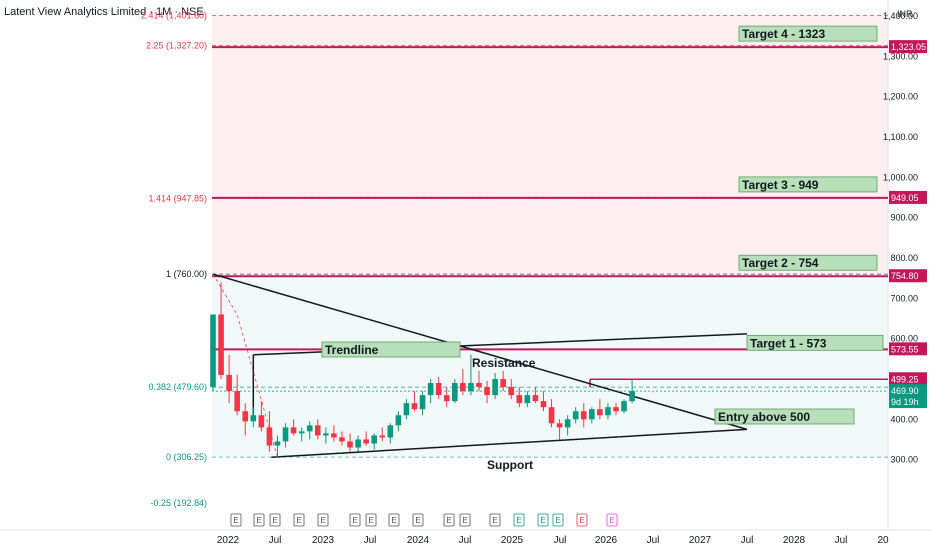 The height and width of the screenshot is (550, 932). What do you see at coordinates (905, 276) in the screenshot?
I see `target-price-tag: 754.80` at bounding box center [905, 276].